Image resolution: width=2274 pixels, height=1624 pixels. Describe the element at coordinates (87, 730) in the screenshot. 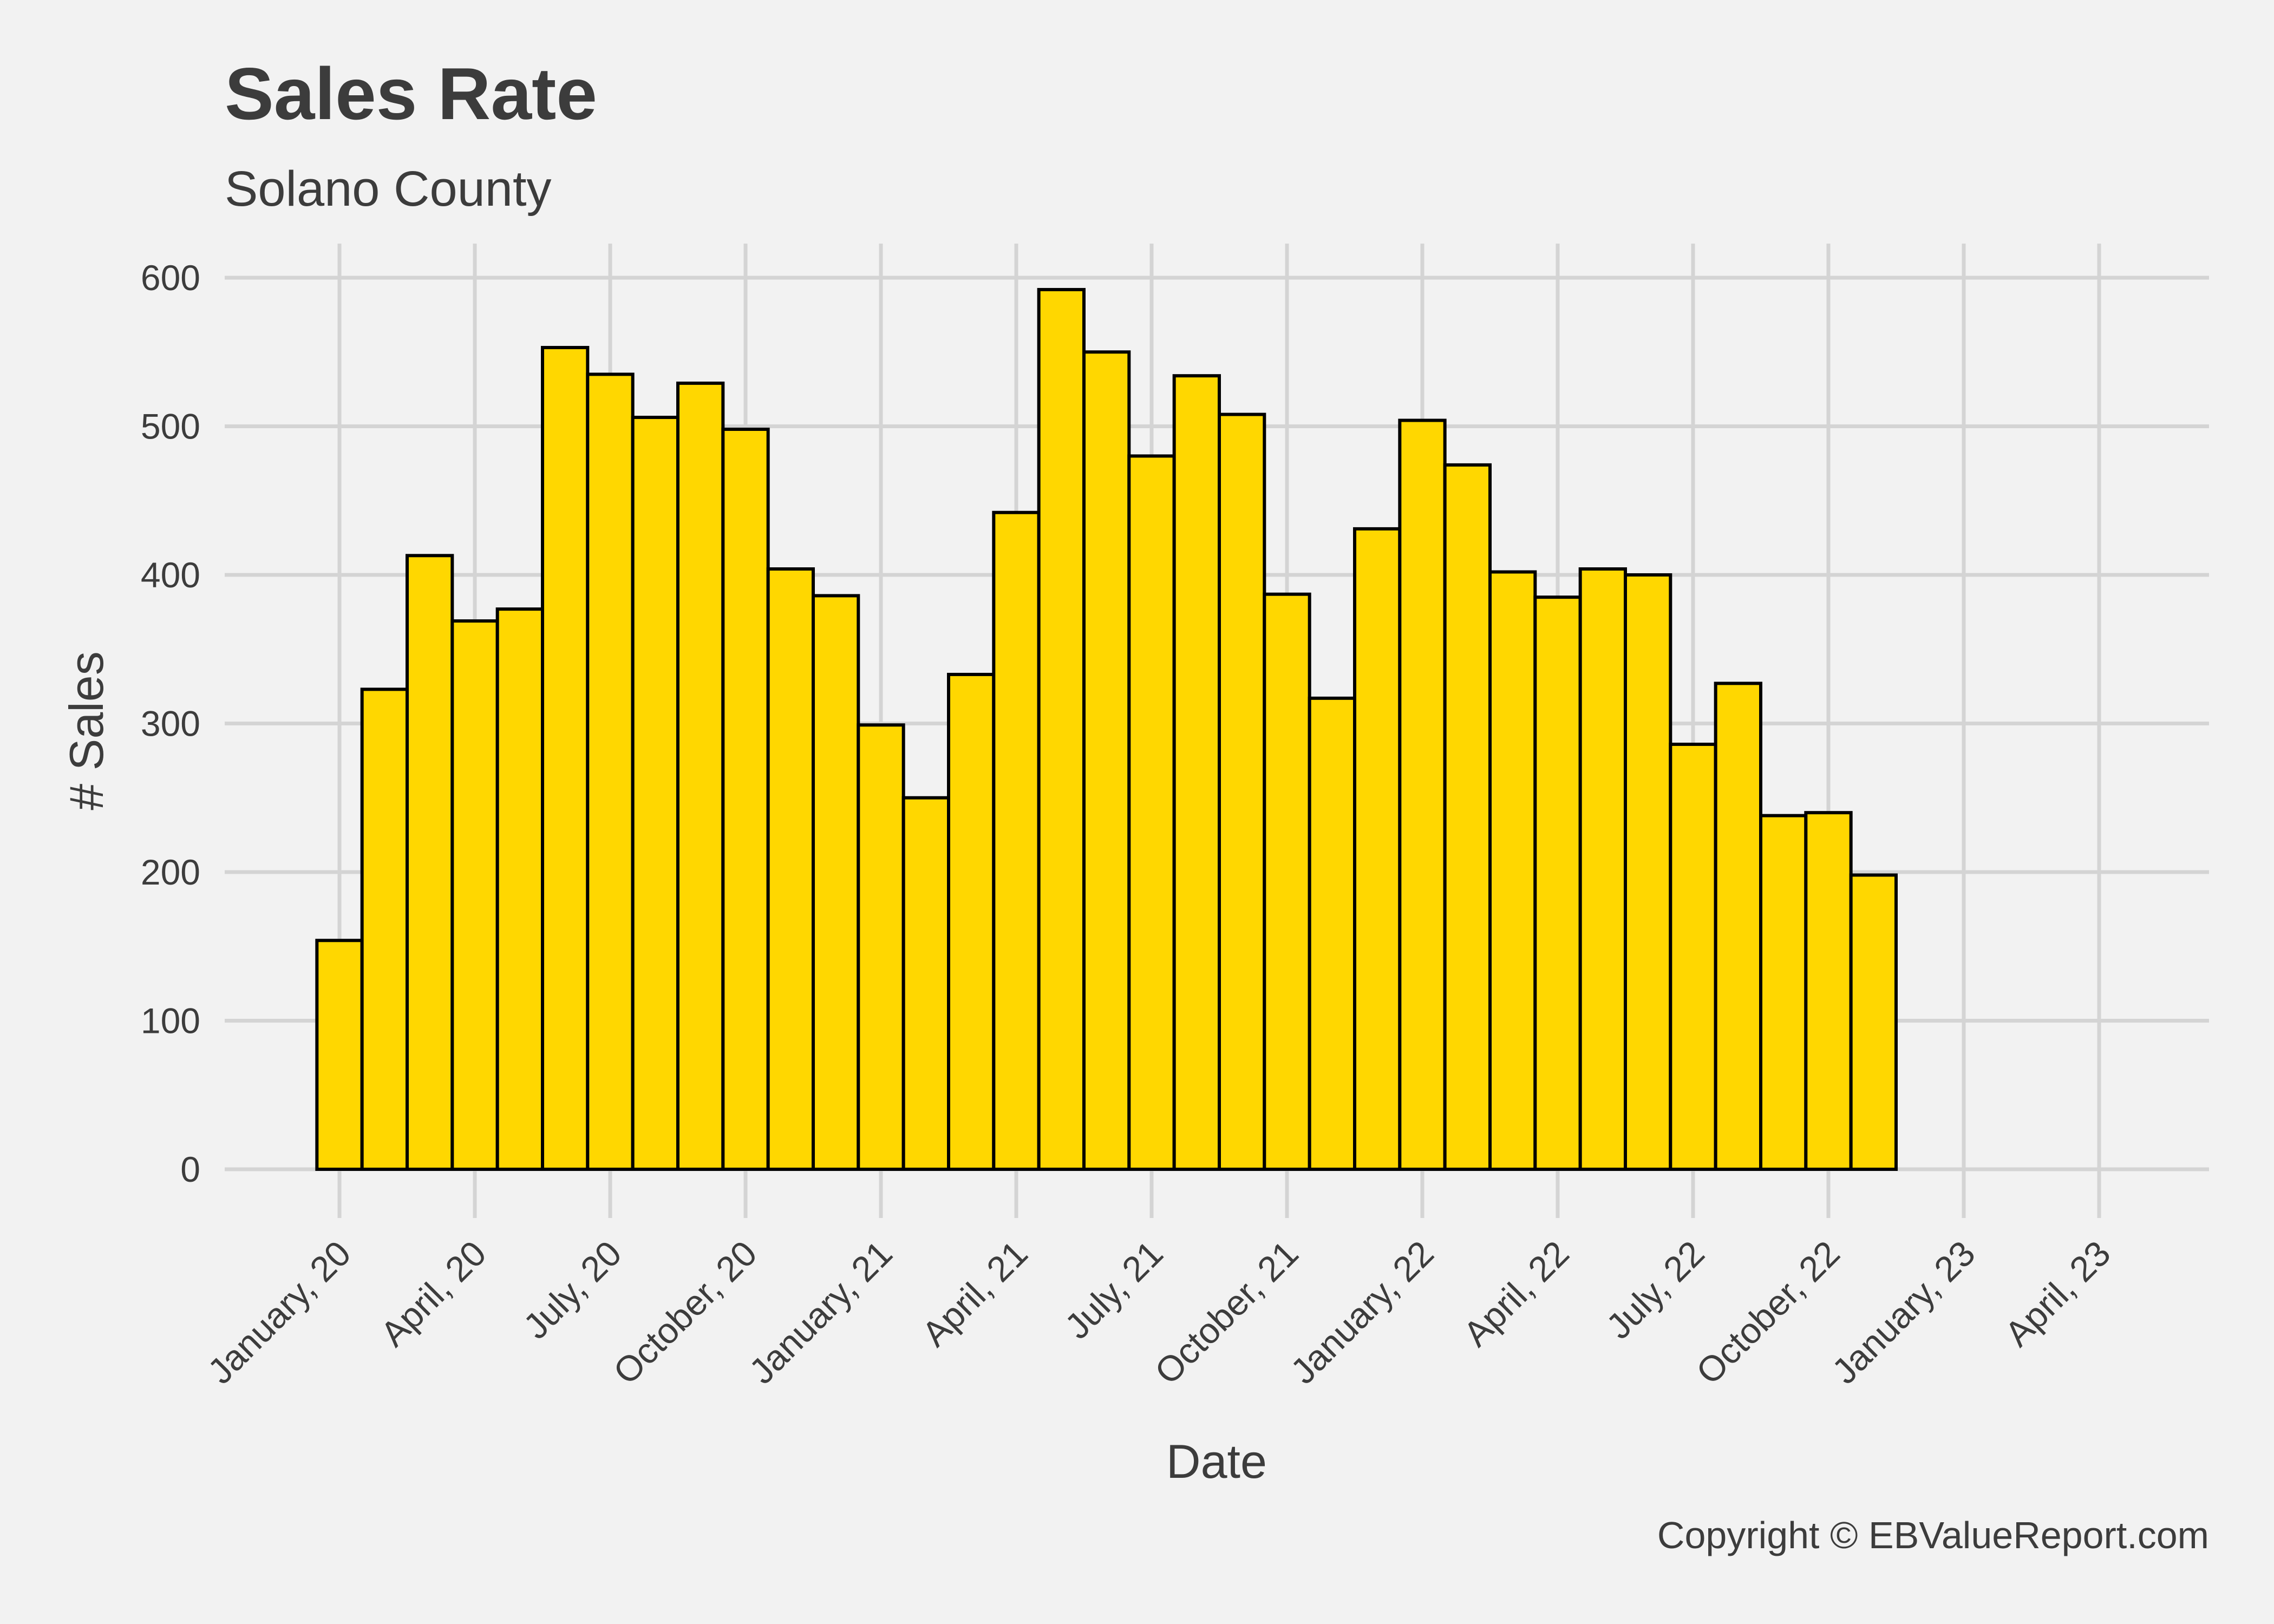

I see `y-axis-title: # Sales` at that location.